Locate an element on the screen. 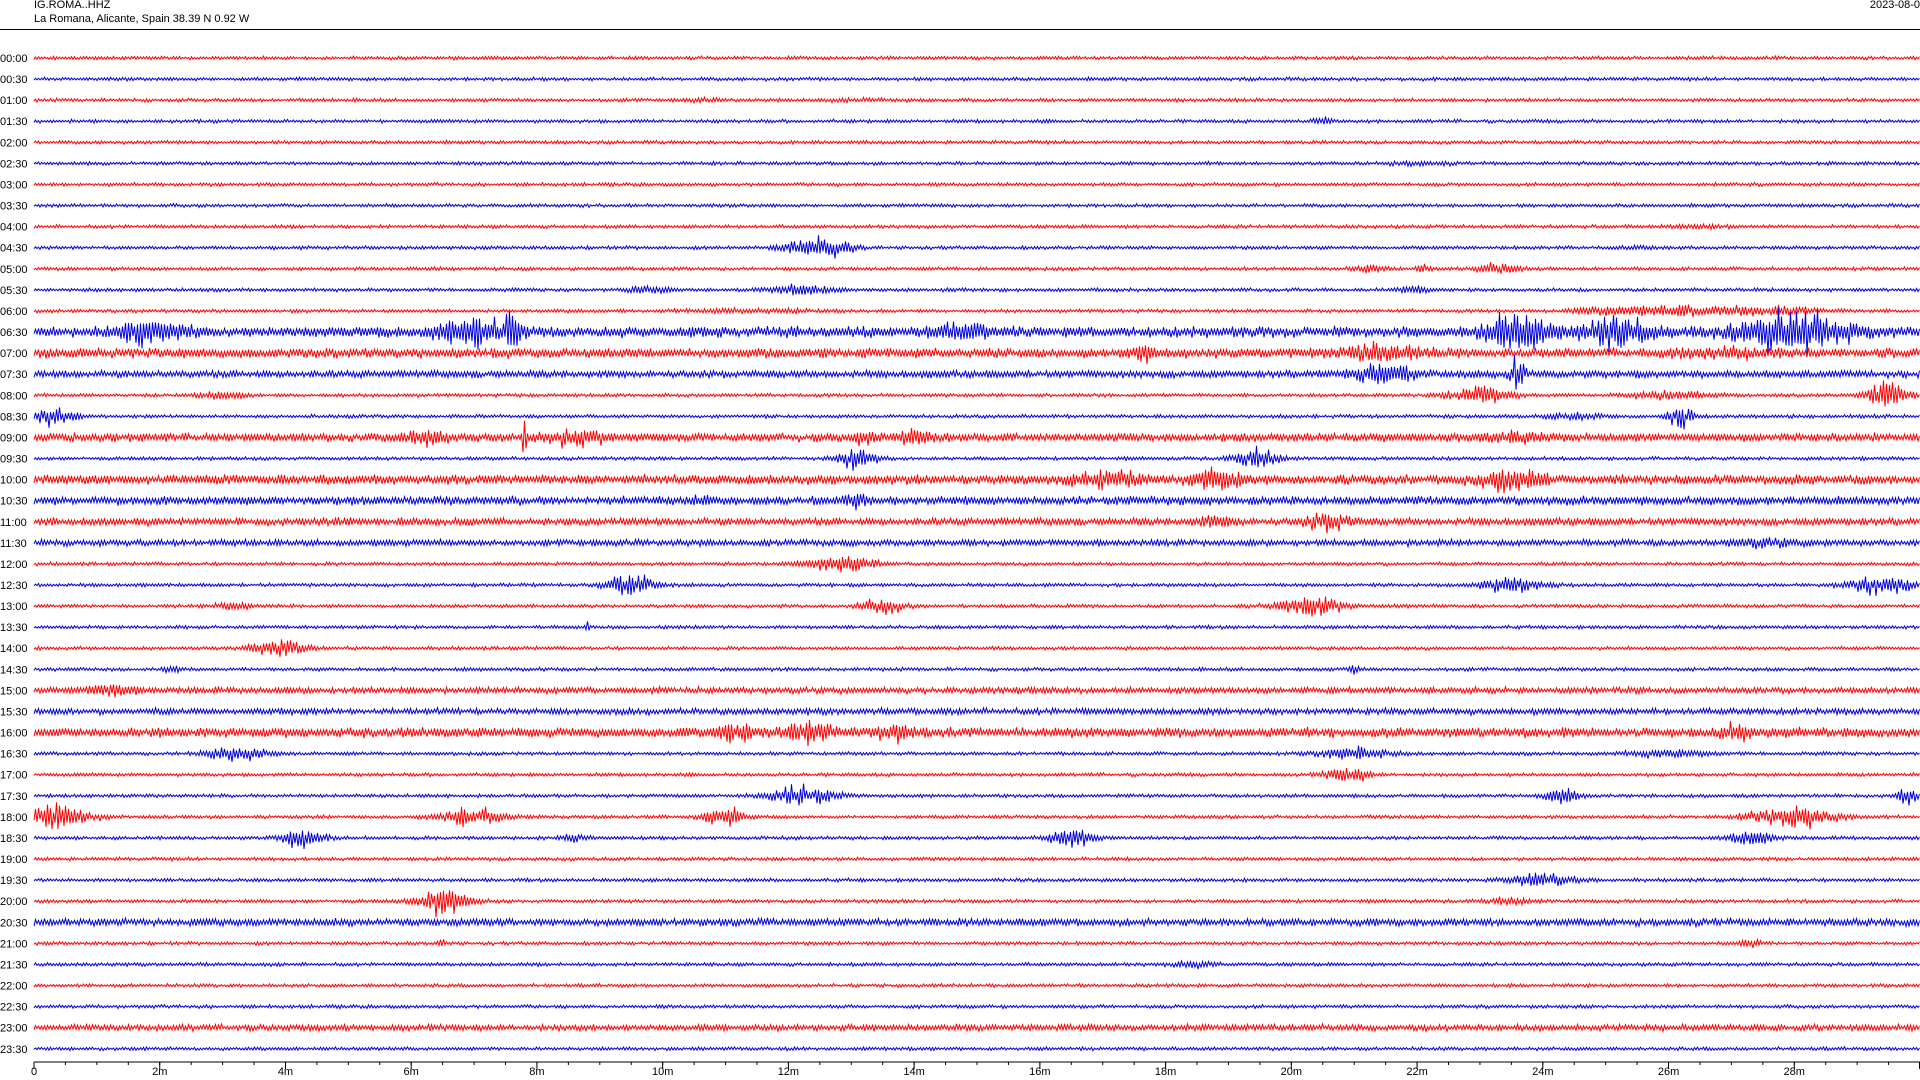 The height and width of the screenshot is (1080, 1920). row-time-label: 16:00 is located at coordinates (14, 734).